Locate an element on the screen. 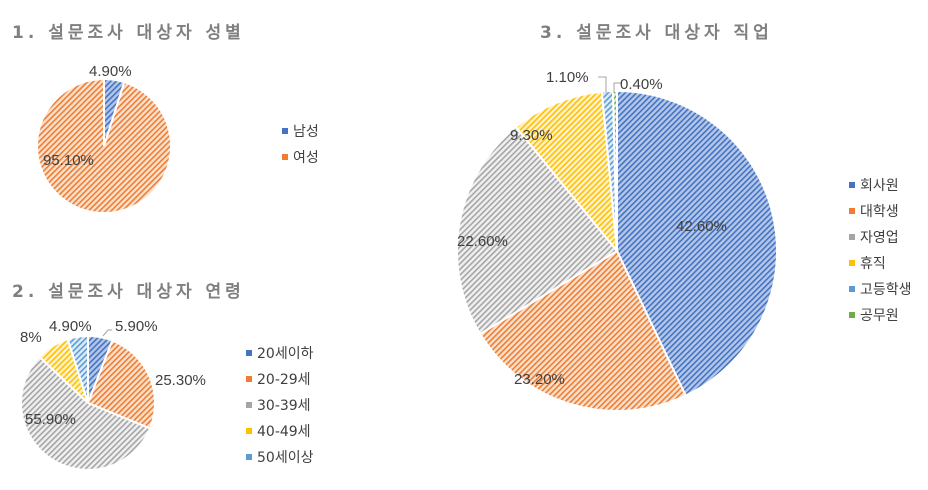  legend-item-20s: 20-29세 is located at coordinates (279, 379).